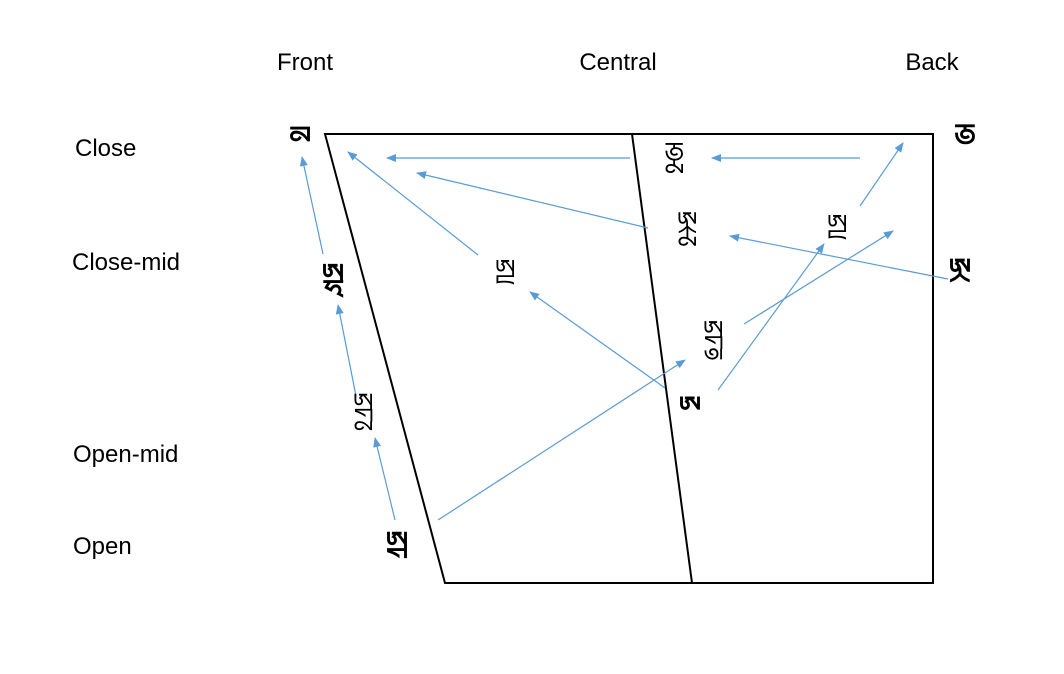 The height and width of the screenshot is (674, 1064). What do you see at coordinates (932, 62) in the screenshot?
I see `column-back-label: Back` at bounding box center [932, 62].